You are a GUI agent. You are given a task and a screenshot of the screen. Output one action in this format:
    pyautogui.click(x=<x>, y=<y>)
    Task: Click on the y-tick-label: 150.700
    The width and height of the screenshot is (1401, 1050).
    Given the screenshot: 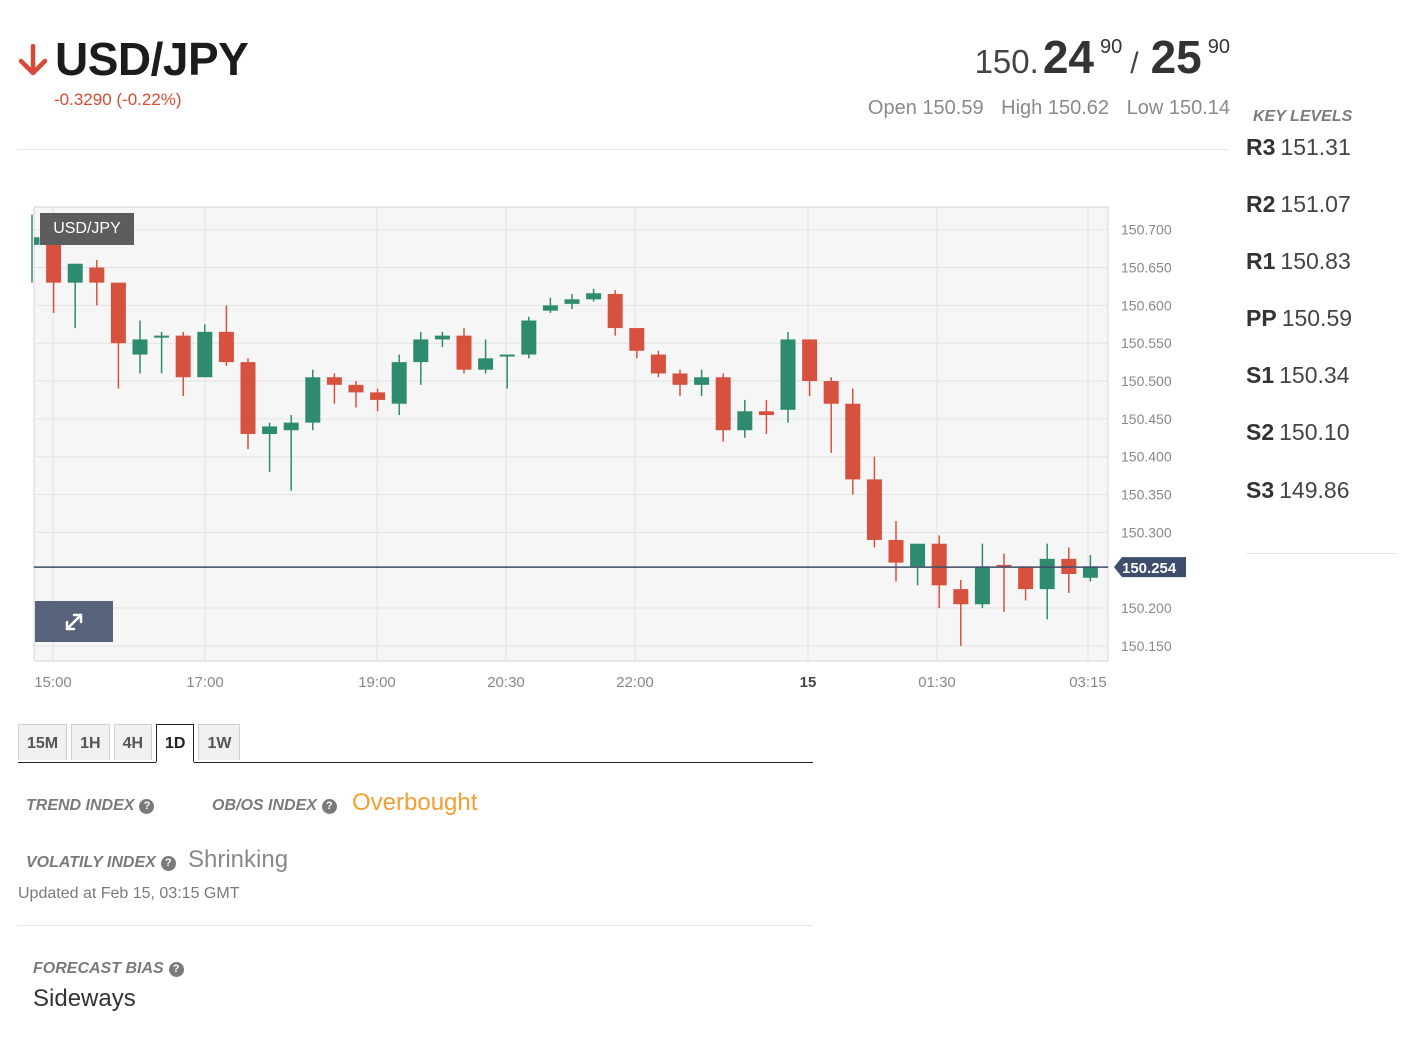 What is the action you would take?
    pyautogui.click(x=1146, y=230)
    